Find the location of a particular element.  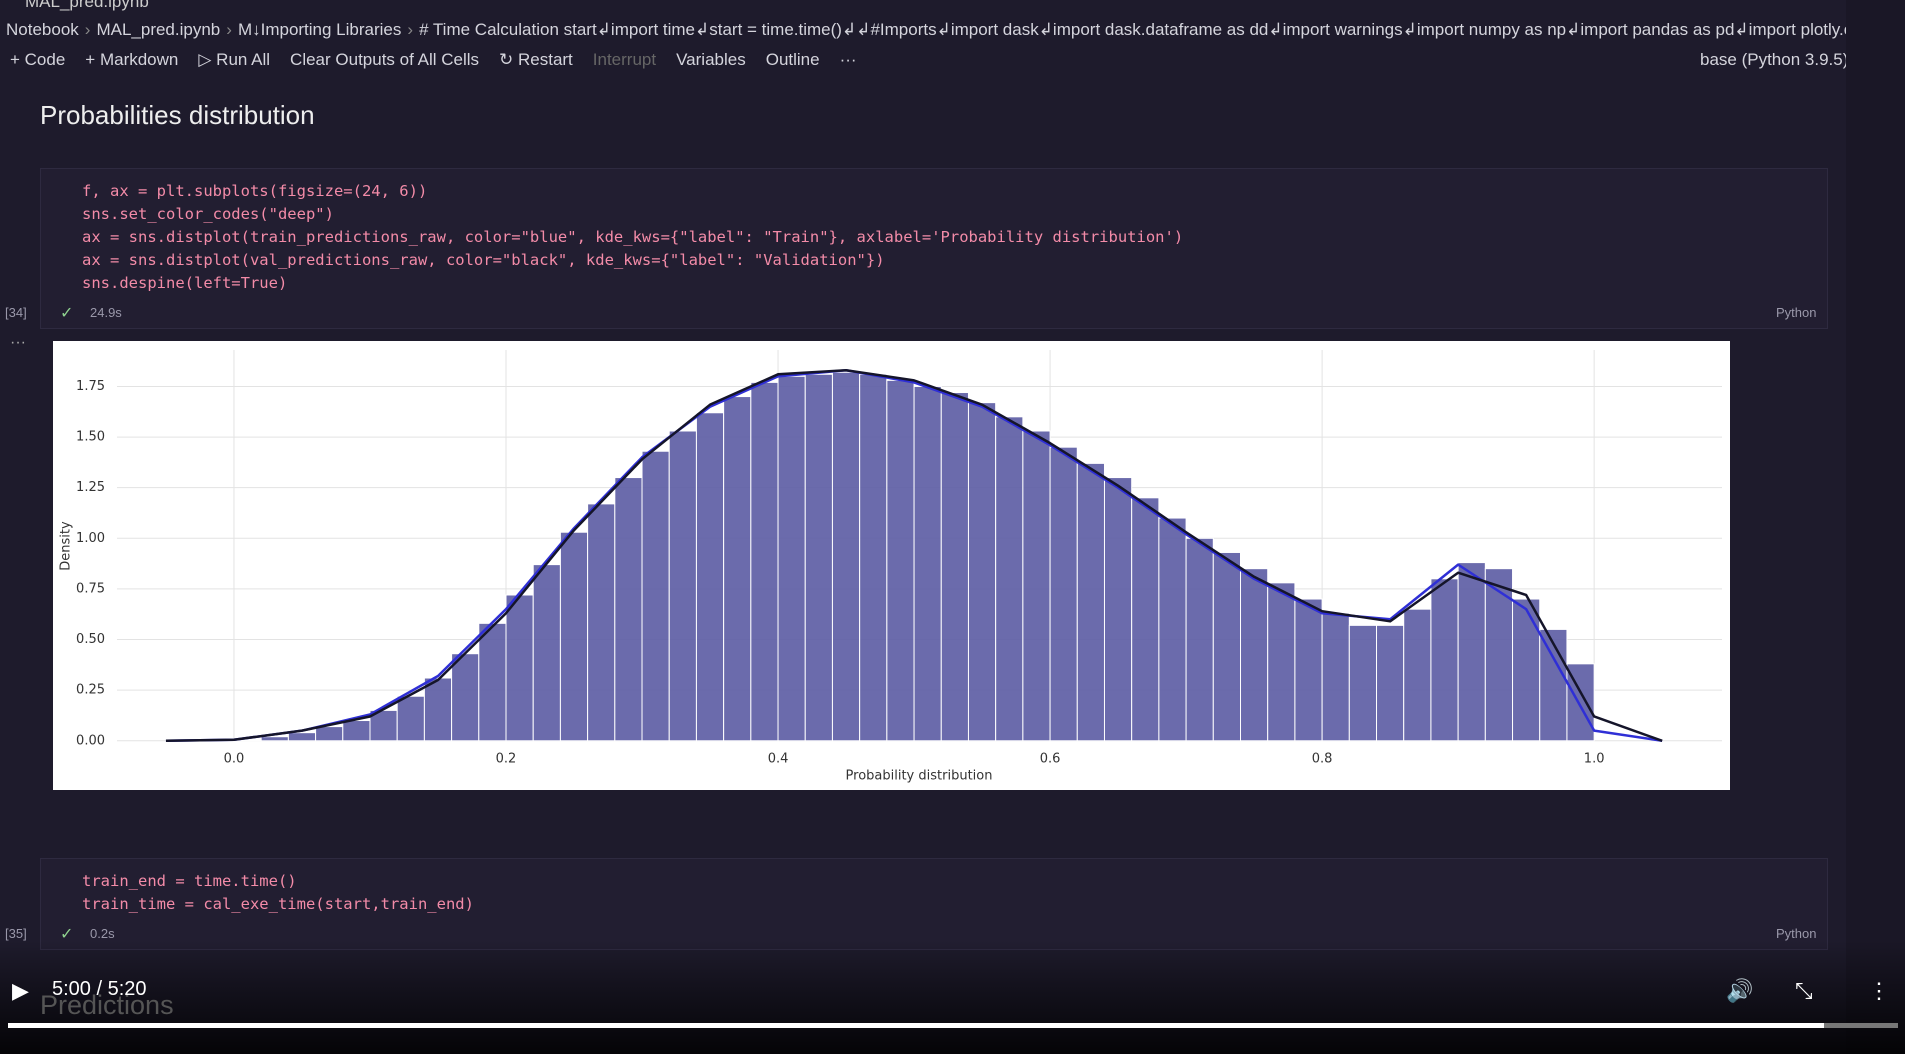

y-tick-label: 1.25 is located at coordinates (90, 487).